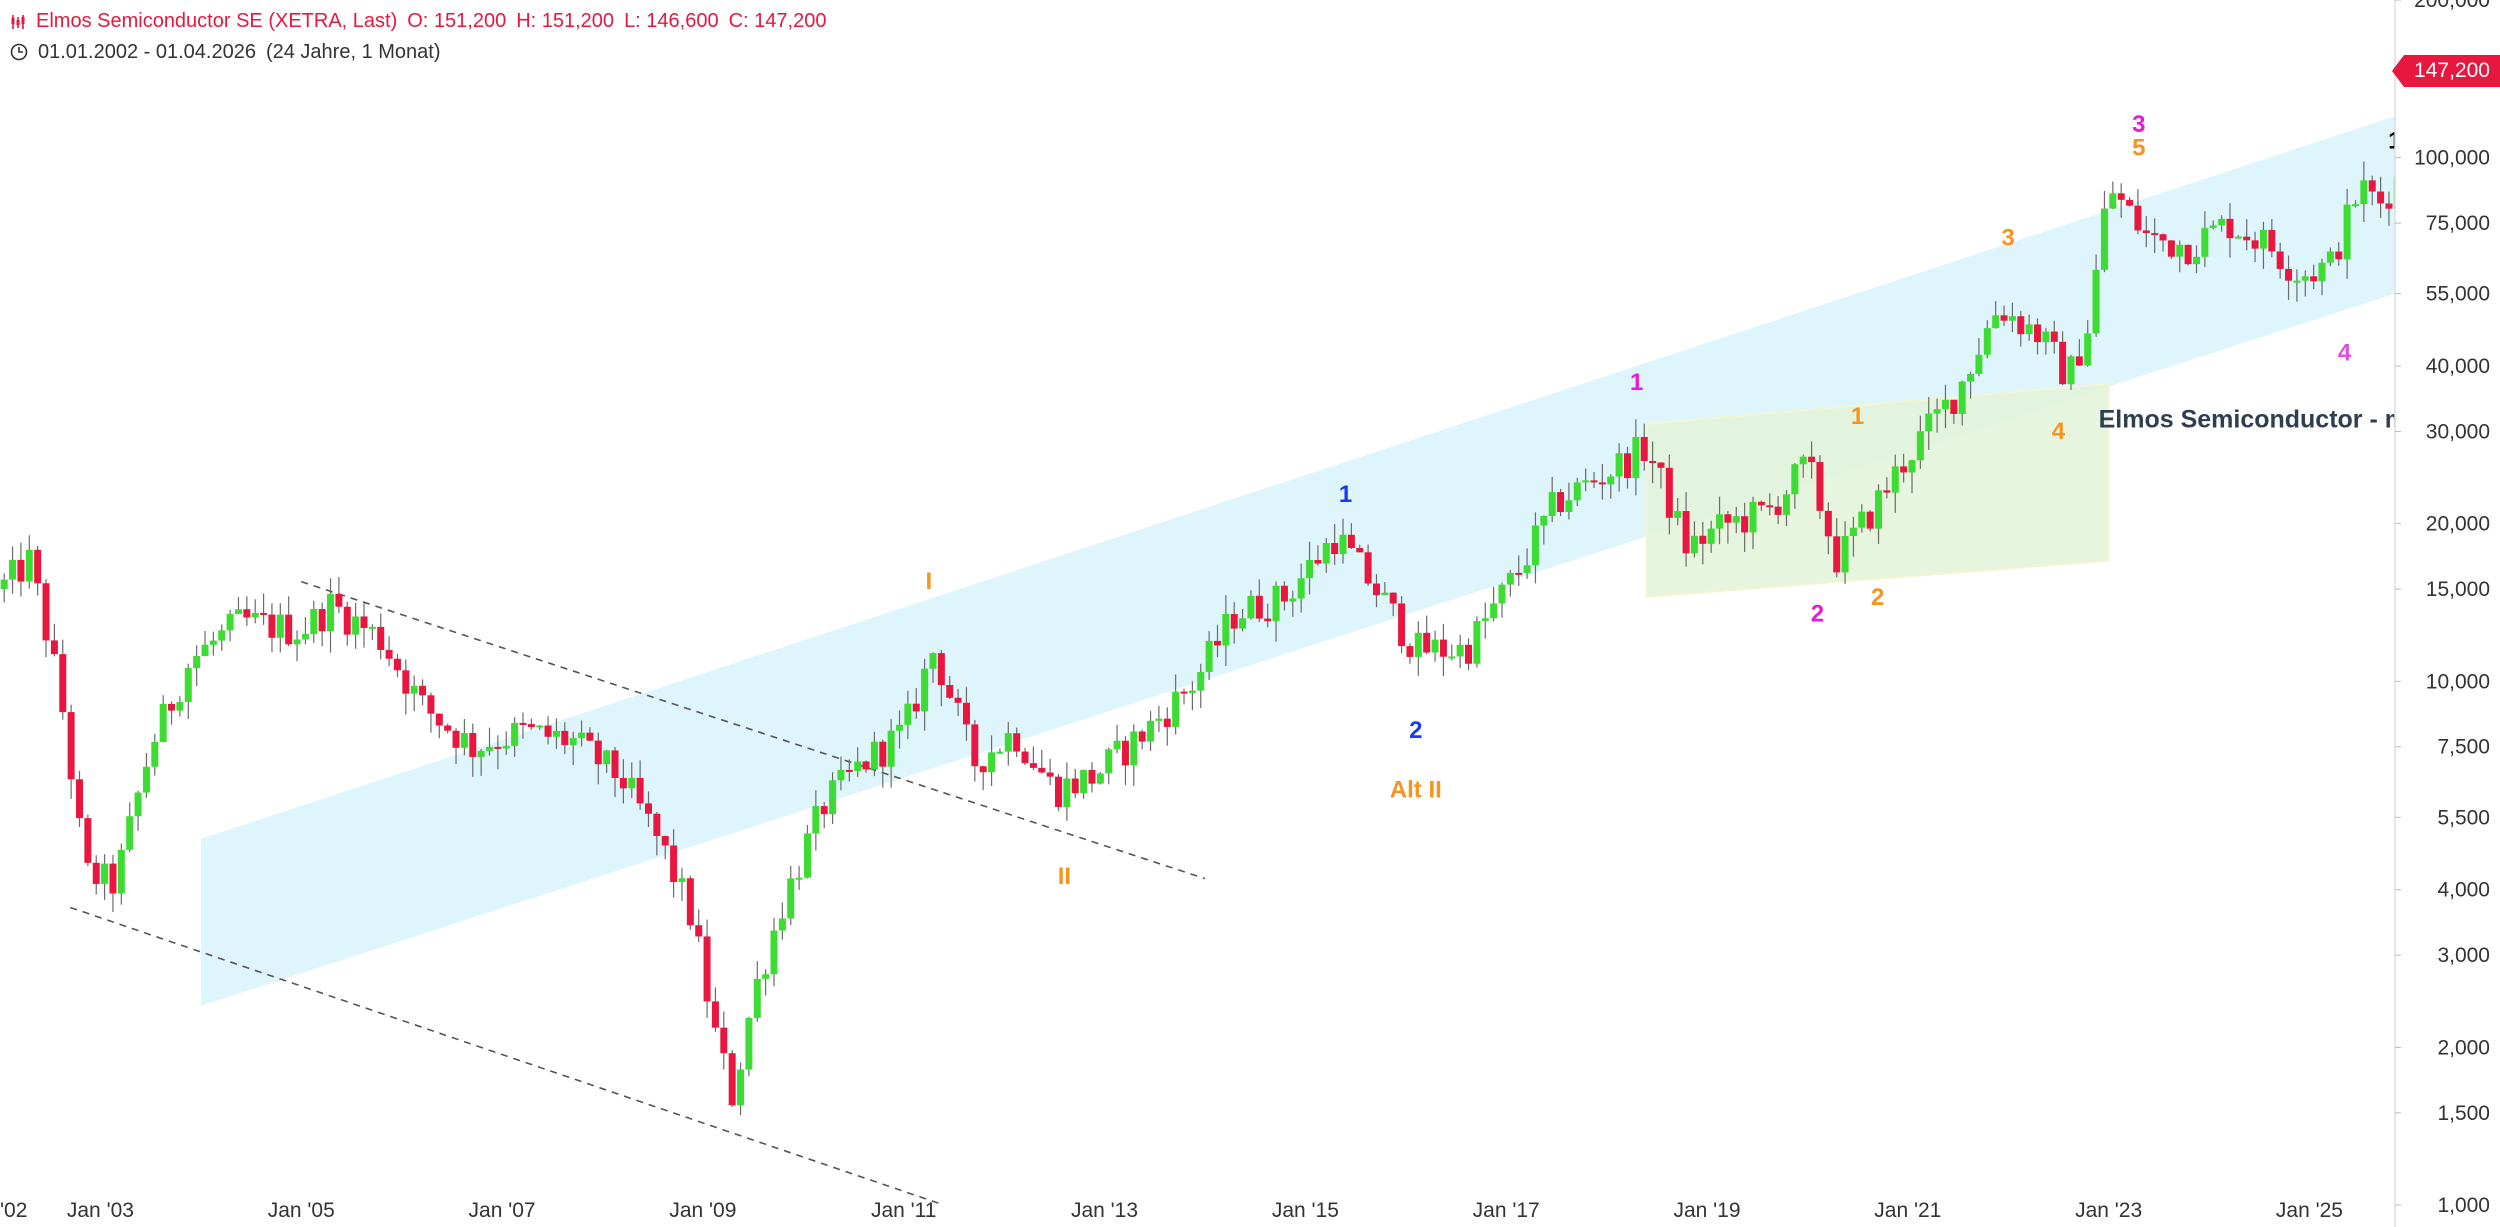 This screenshot has height=1227, width=2500. What do you see at coordinates (1064, 876) in the screenshot?
I see `wave-label: II` at bounding box center [1064, 876].